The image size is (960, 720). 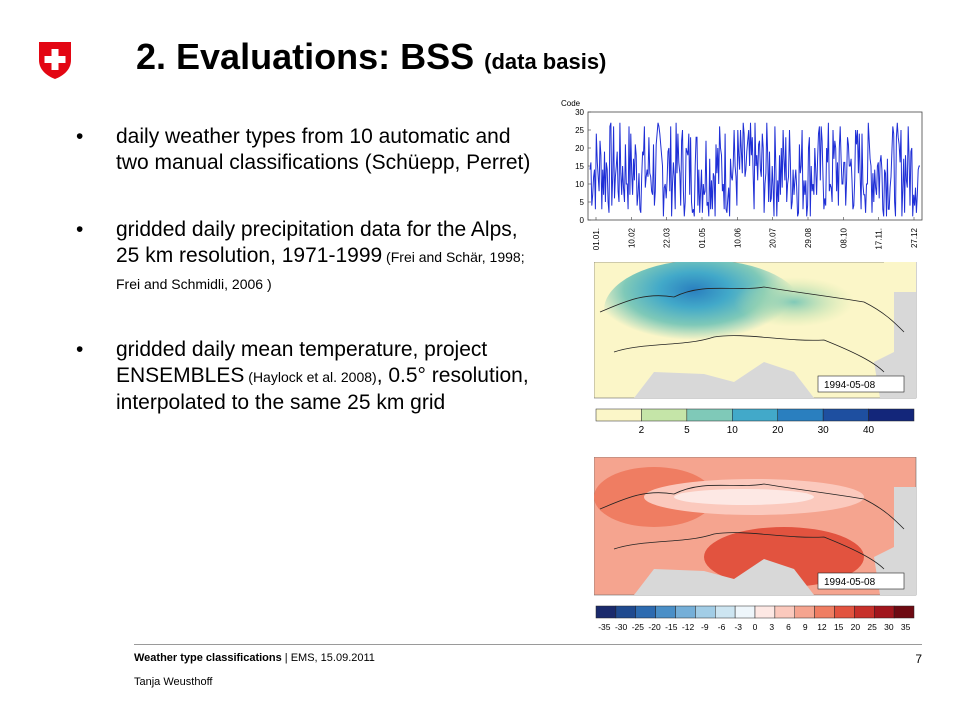 I want to click on colorbar-label: 2, so click(x=642, y=430).